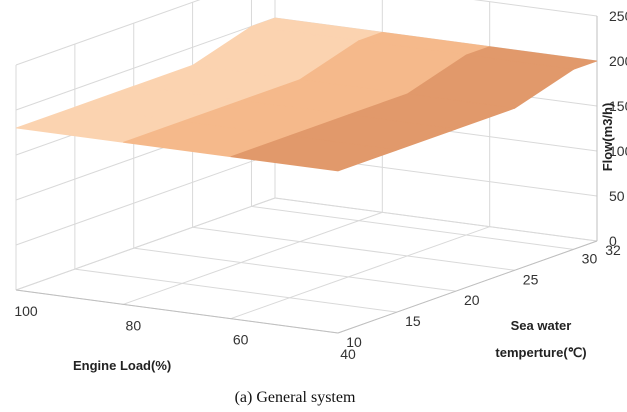 The width and height of the screenshot is (627, 412). Describe the element at coordinates (540, 352) in the screenshot. I see `y-axis-title-line2: temperture(℃)` at that location.